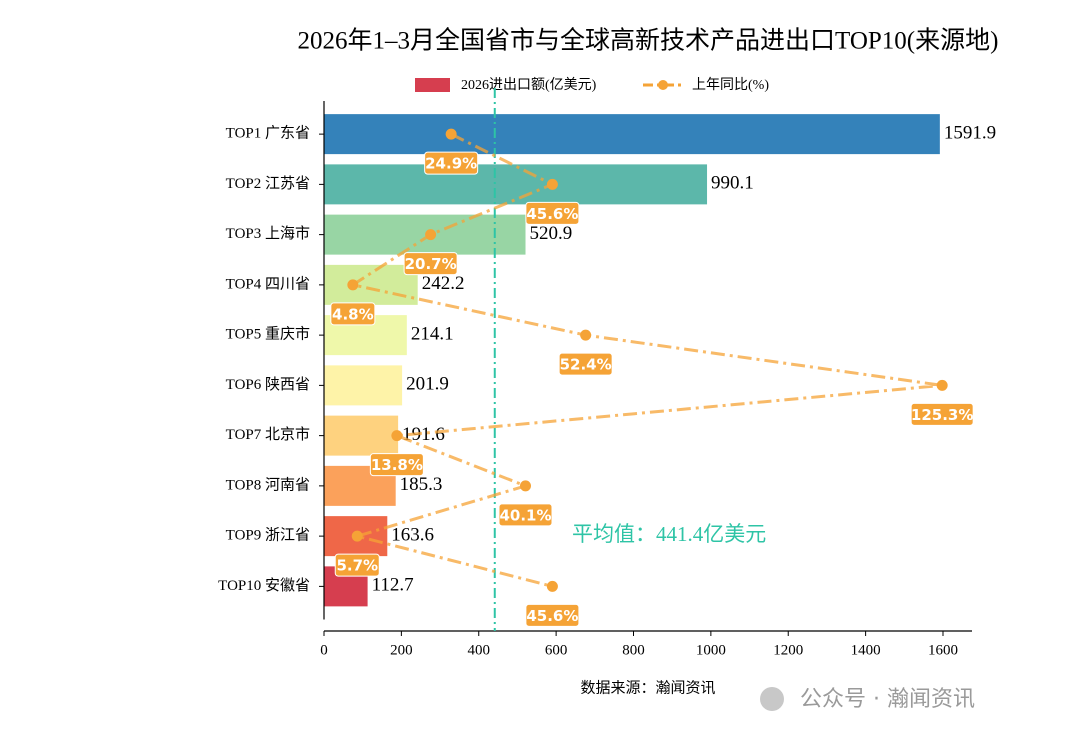 This screenshot has height=748, width=1080. What do you see at coordinates (633, 650) in the screenshot?
I see `x-tick-label: 800` at bounding box center [633, 650].